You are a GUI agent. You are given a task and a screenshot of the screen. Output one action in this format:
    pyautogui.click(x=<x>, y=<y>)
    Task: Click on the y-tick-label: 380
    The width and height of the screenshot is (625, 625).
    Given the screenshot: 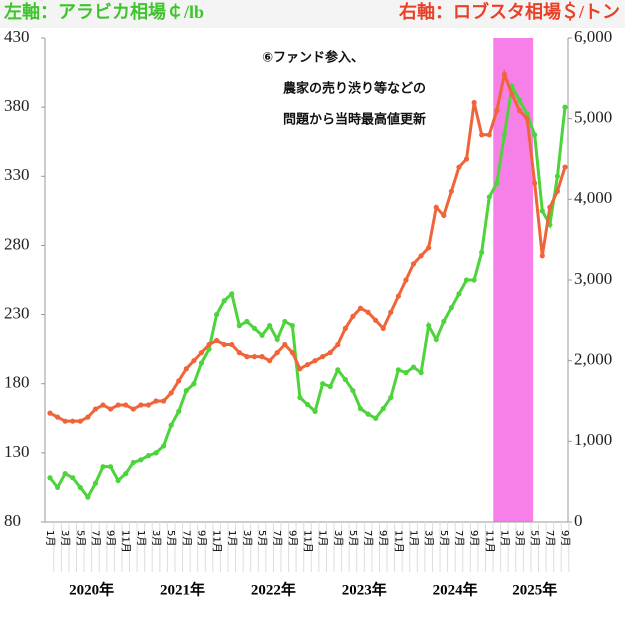 What is the action you would take?
    pyautogui.click(x=17, y=105)
    